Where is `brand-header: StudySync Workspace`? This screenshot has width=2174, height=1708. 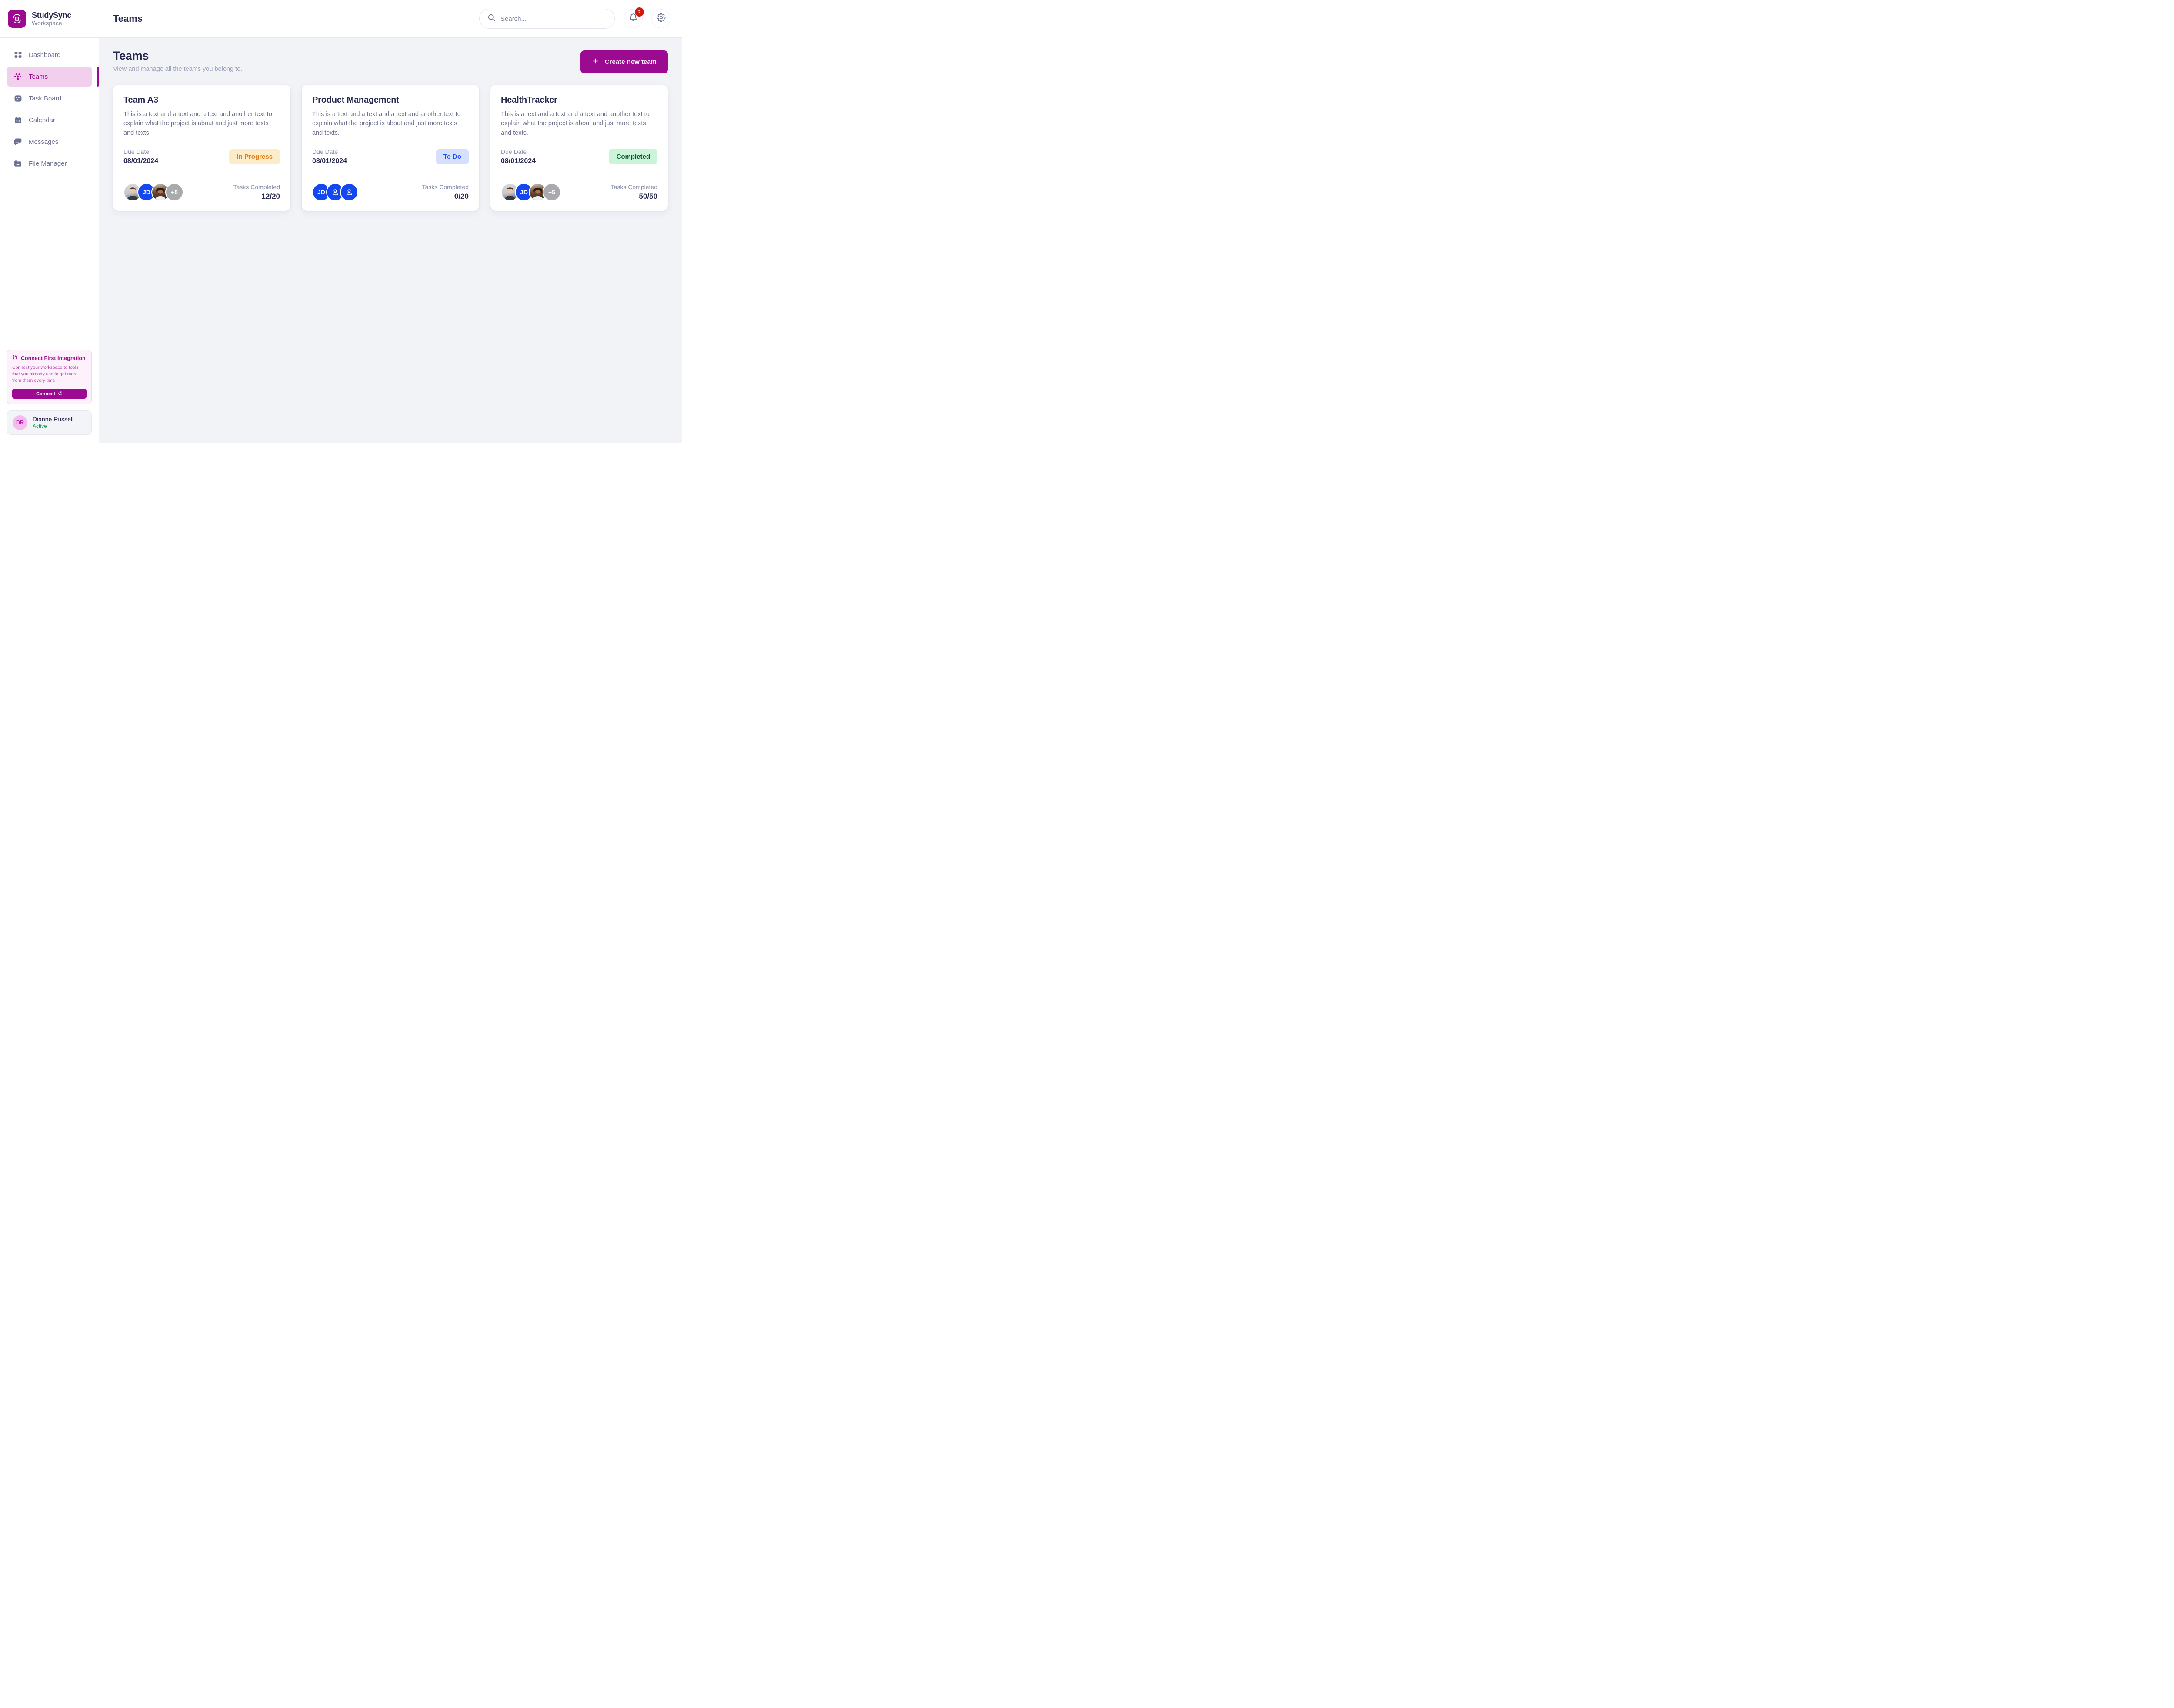 brand-header: StudySync Workspace is located at coordinates (49, 19).